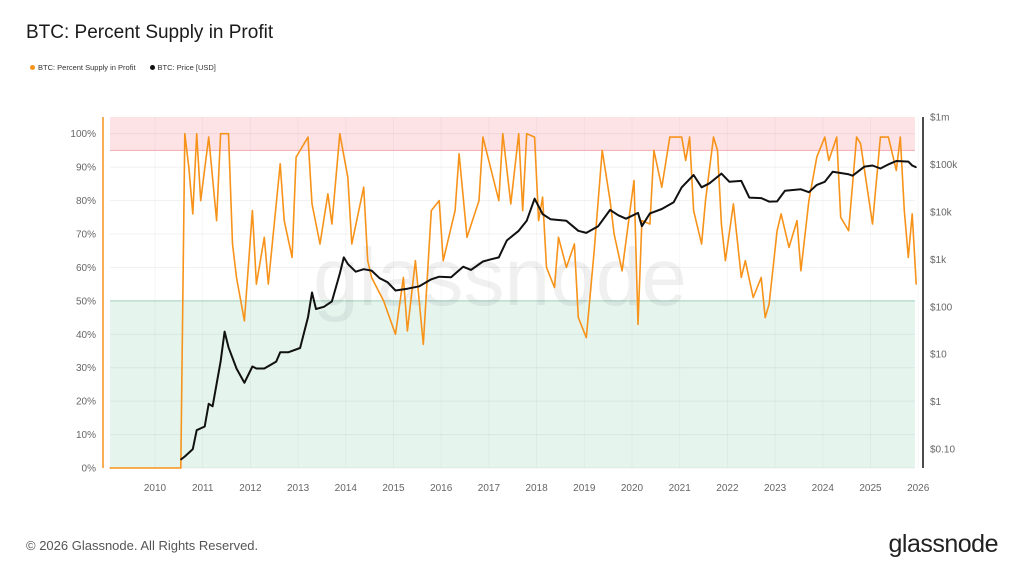 Image resolution: width=1024 pixels, height=576 pixels. I want to click on x-tick-label: 2012, so click(250, 488).